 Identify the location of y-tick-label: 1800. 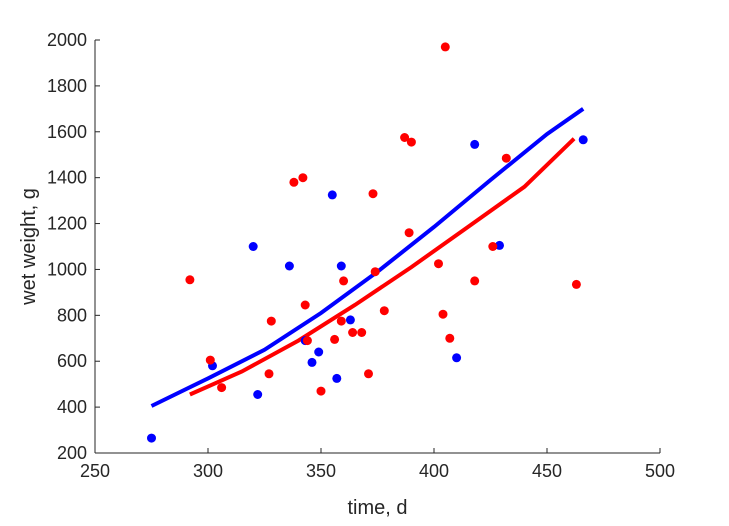
(67, 86).